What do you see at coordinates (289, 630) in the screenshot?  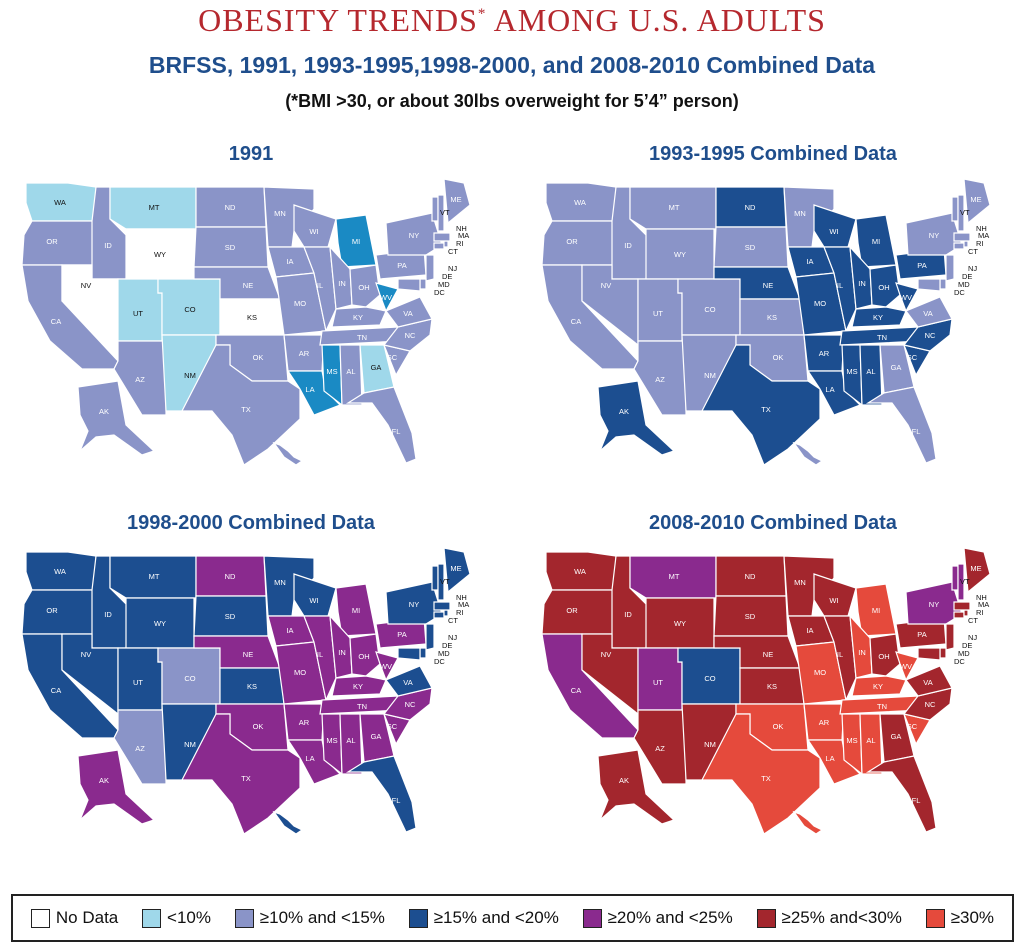 I see `state-label-ia: IA` at bounding box center [289, 630].